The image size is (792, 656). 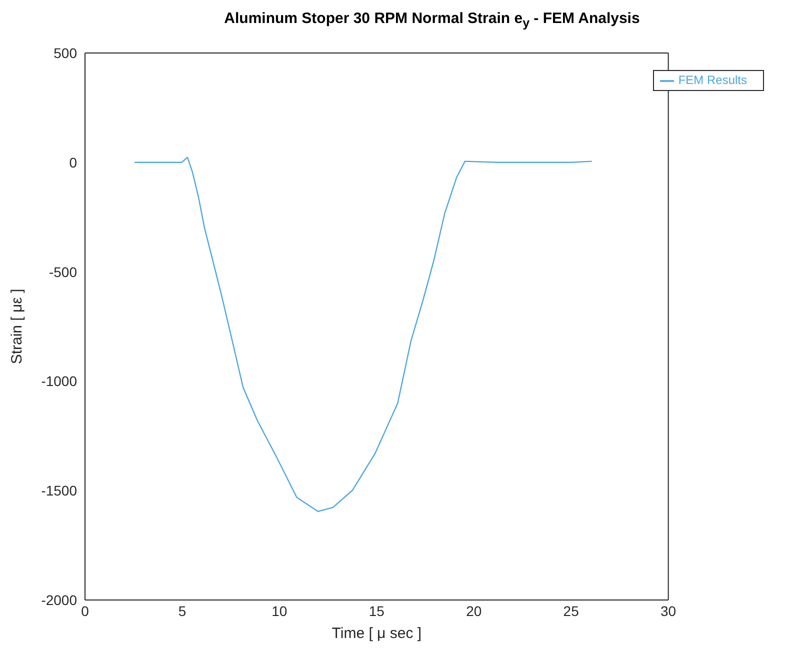 I want to click on x-tick-label: 15, so click(x=376, y=610).